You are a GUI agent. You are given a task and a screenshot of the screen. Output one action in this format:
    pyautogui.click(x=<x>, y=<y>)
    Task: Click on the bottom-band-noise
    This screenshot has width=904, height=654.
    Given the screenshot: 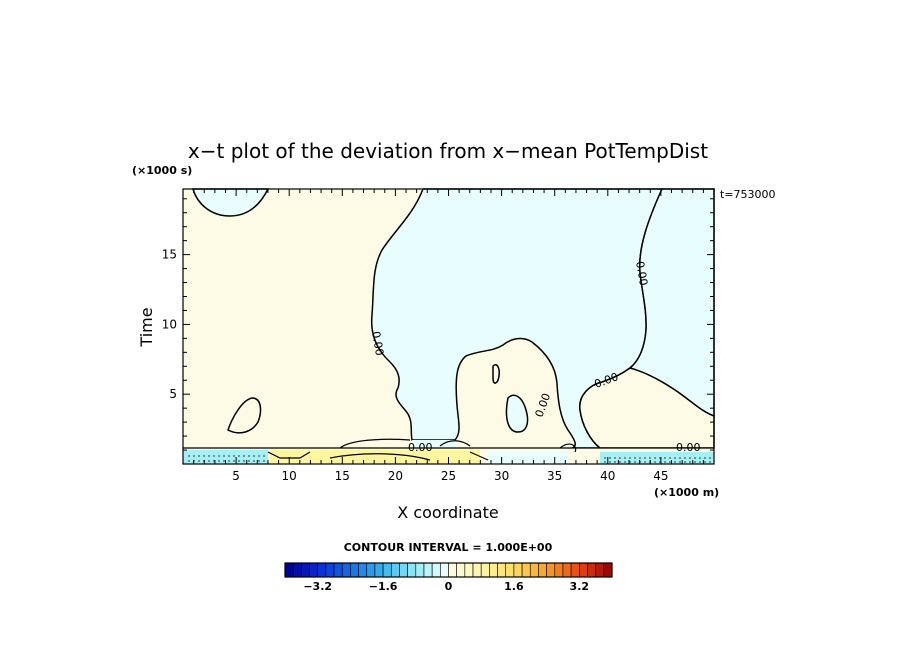 What is the action you would take?
    pyautogui.click(x=450, y=459)
    